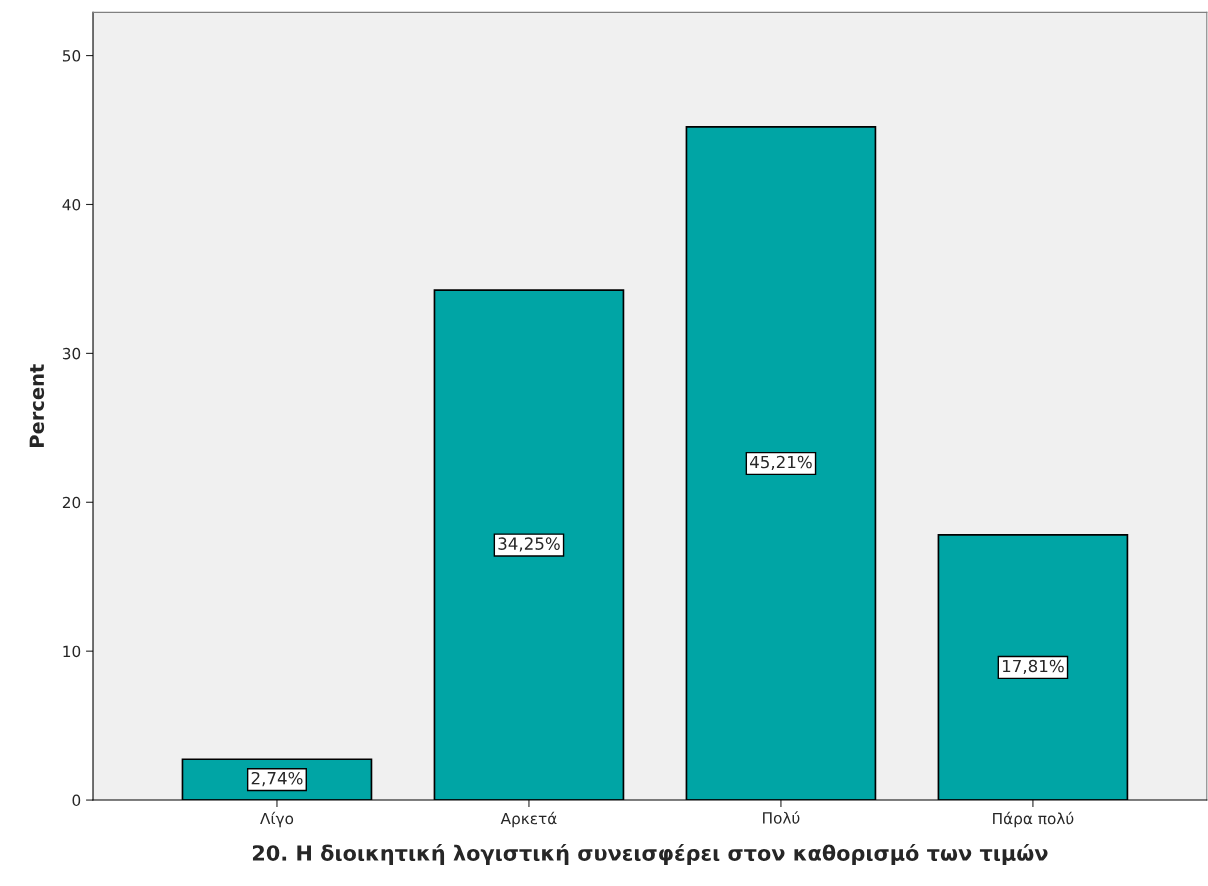 The width and height of the screenshot is (1208, 886). What do you see at coordinates (76, 800) in the screenshot?
I see `y-tick-label: 0` at bounding box center [76, 800].